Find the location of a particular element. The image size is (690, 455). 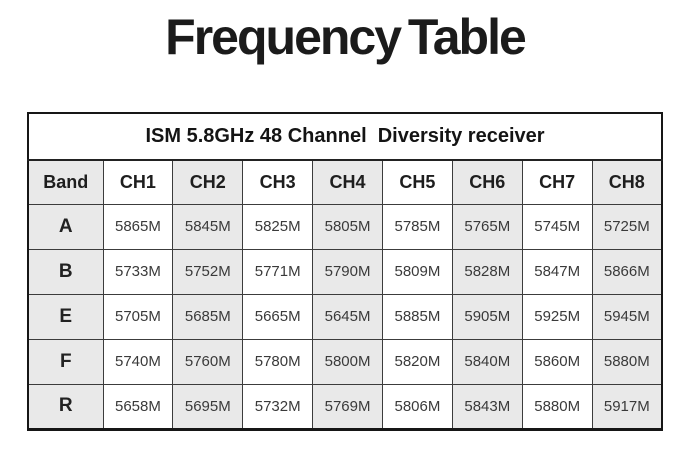

band-cell: F is located at coordinates (65, 361).